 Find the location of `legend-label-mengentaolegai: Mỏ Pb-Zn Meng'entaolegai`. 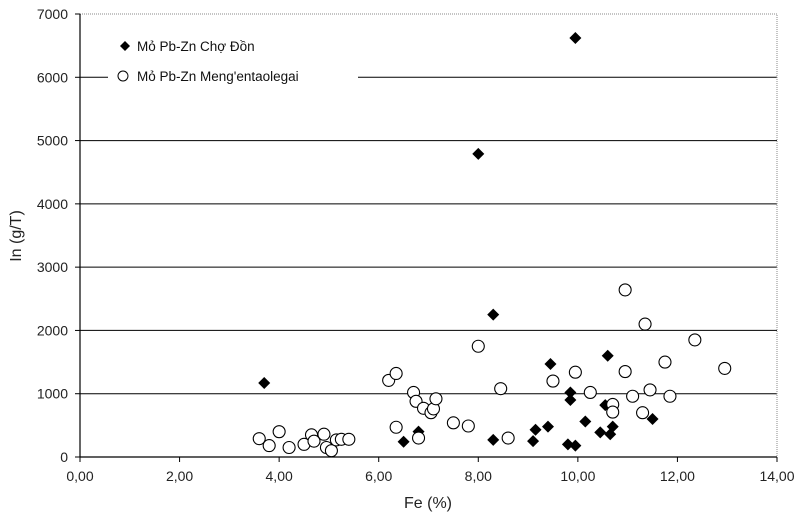

legend-label-mengentaolegai: Mỏ Pb-Zn Meng'entaolegai is located at coordinates (218, 76).